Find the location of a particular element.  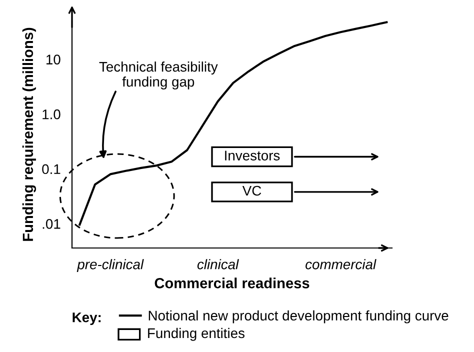

y-axis-title: Funding requirement (millions) is located at coordinates (29, 134).